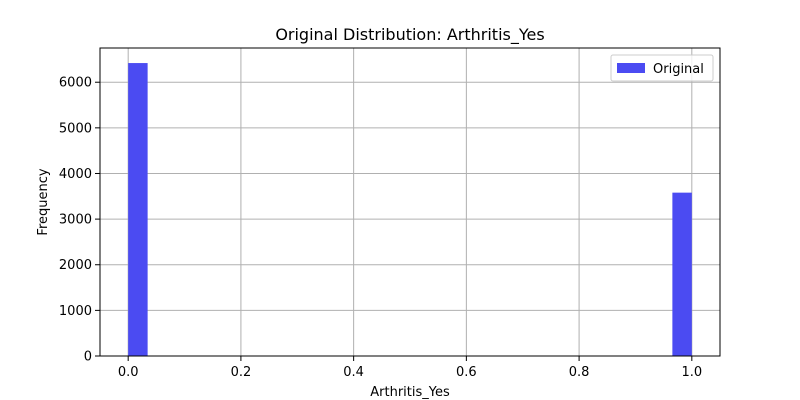 The image size is (800, 400). Describe the element at coordinates (466, 372) in the screenshot. I see `x-tick-label: 0.6` at that location.